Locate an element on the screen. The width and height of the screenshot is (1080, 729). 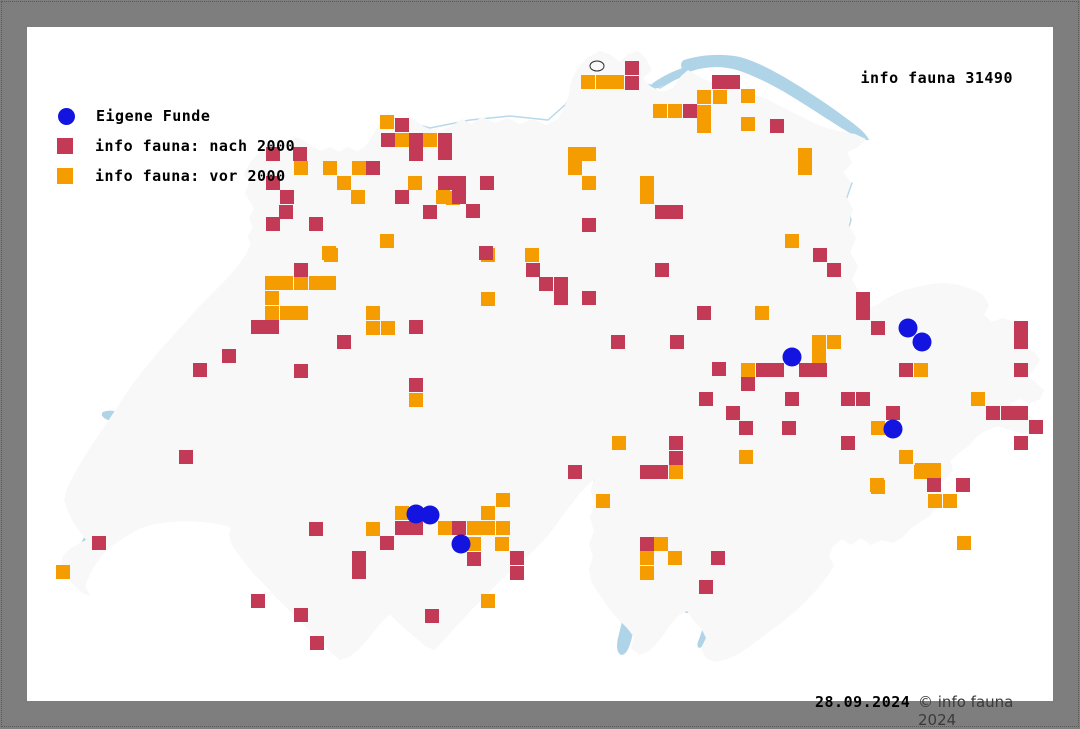
legend-label: Eigene Funde is located at coordinates (153, 116).